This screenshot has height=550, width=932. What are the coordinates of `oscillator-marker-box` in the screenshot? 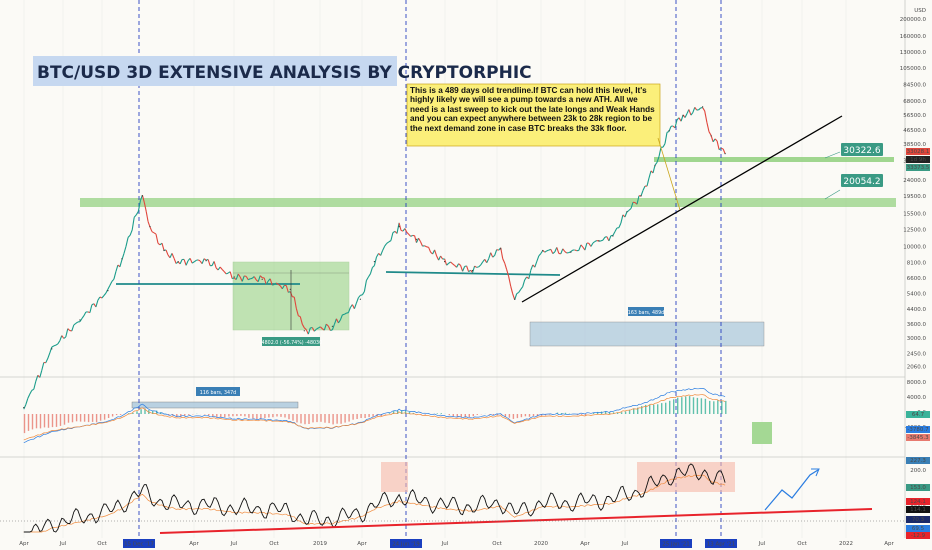 It's located at (918, 528).